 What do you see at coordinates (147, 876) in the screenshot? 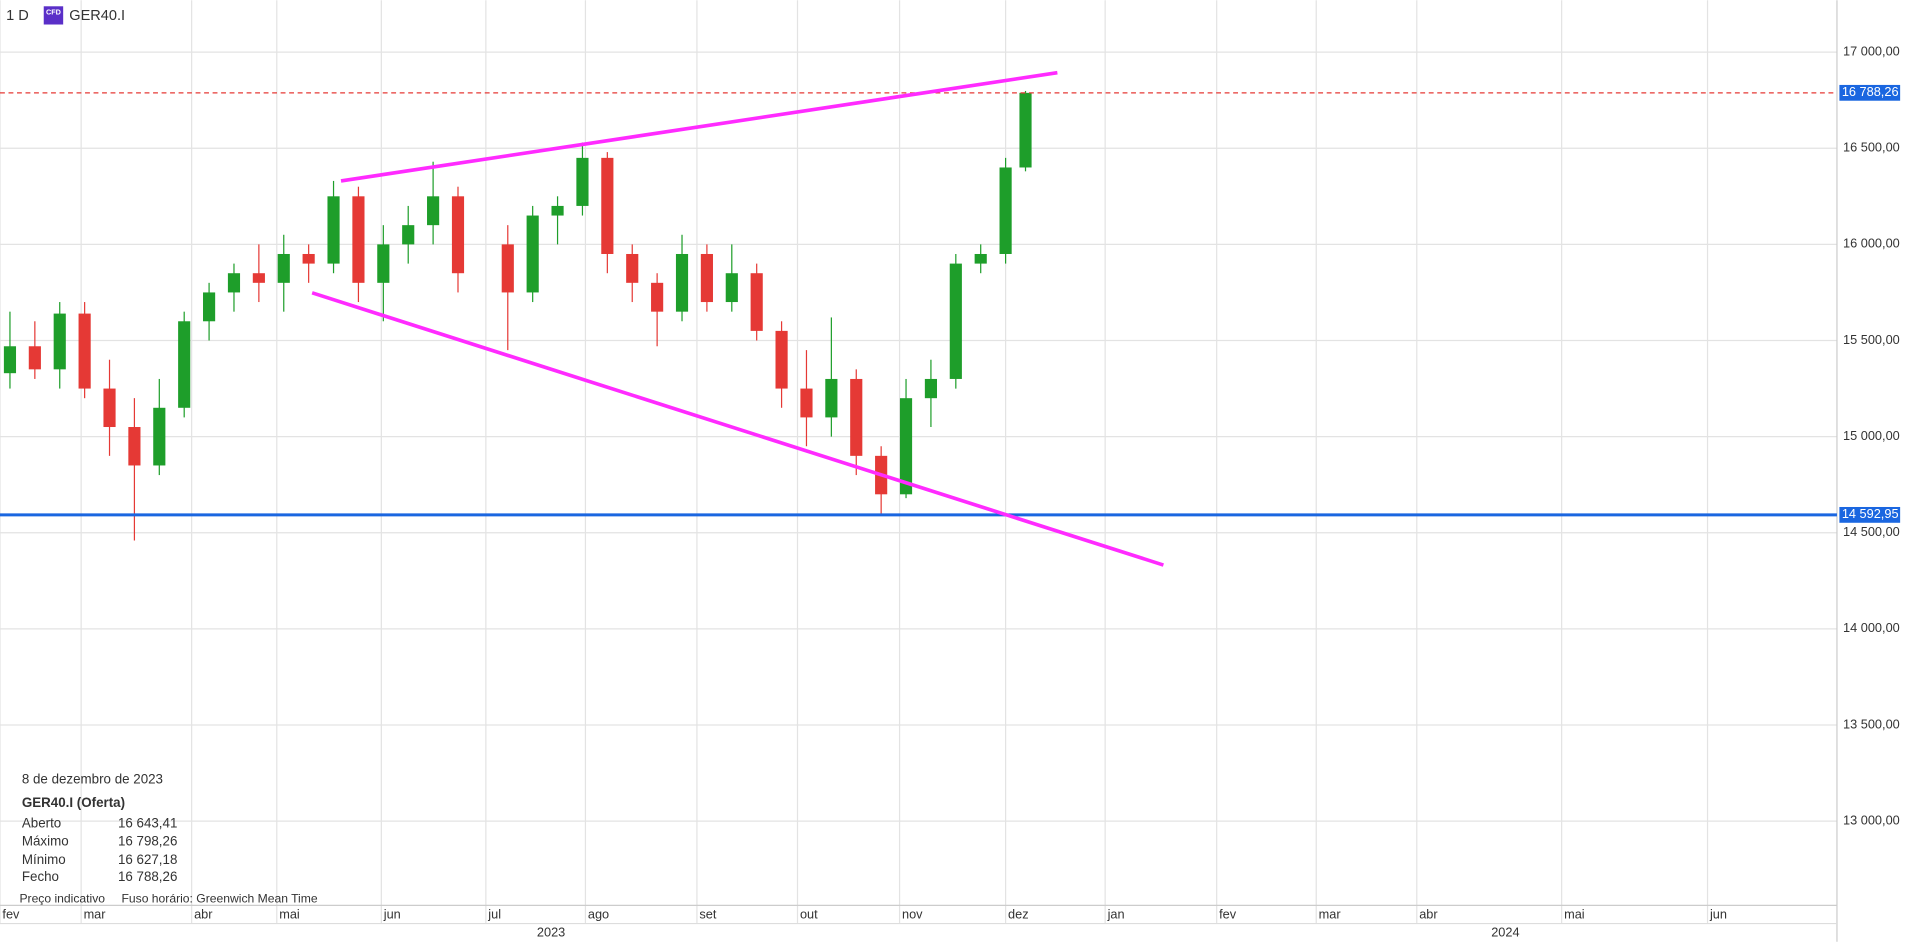
I see `info-value: 16 788,26` at bounding box center [147, 876].